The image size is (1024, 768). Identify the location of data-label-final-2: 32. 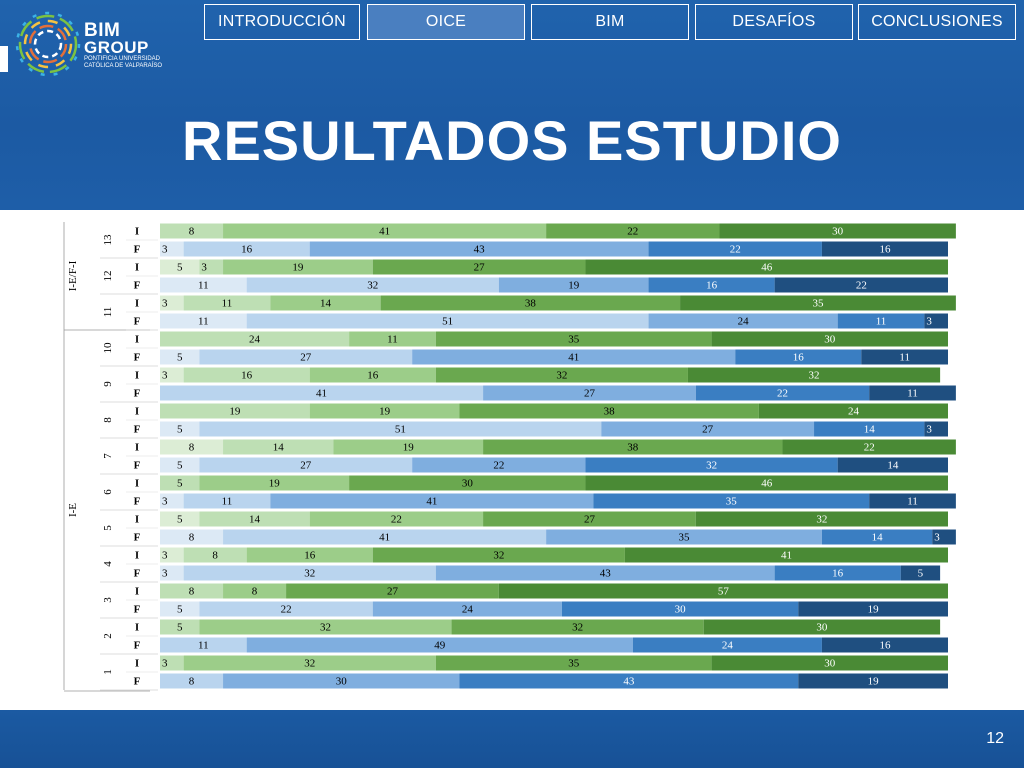
(372, 286).